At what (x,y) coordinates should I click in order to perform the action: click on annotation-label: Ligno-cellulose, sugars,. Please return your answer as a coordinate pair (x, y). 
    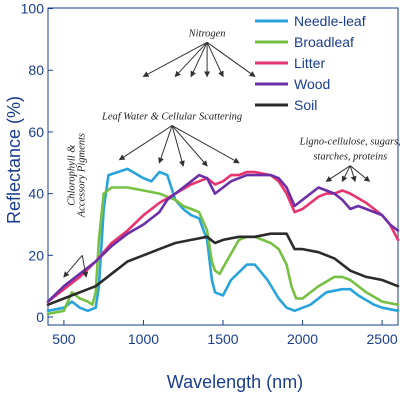
    Looking at the image, I should click on (349, 141).